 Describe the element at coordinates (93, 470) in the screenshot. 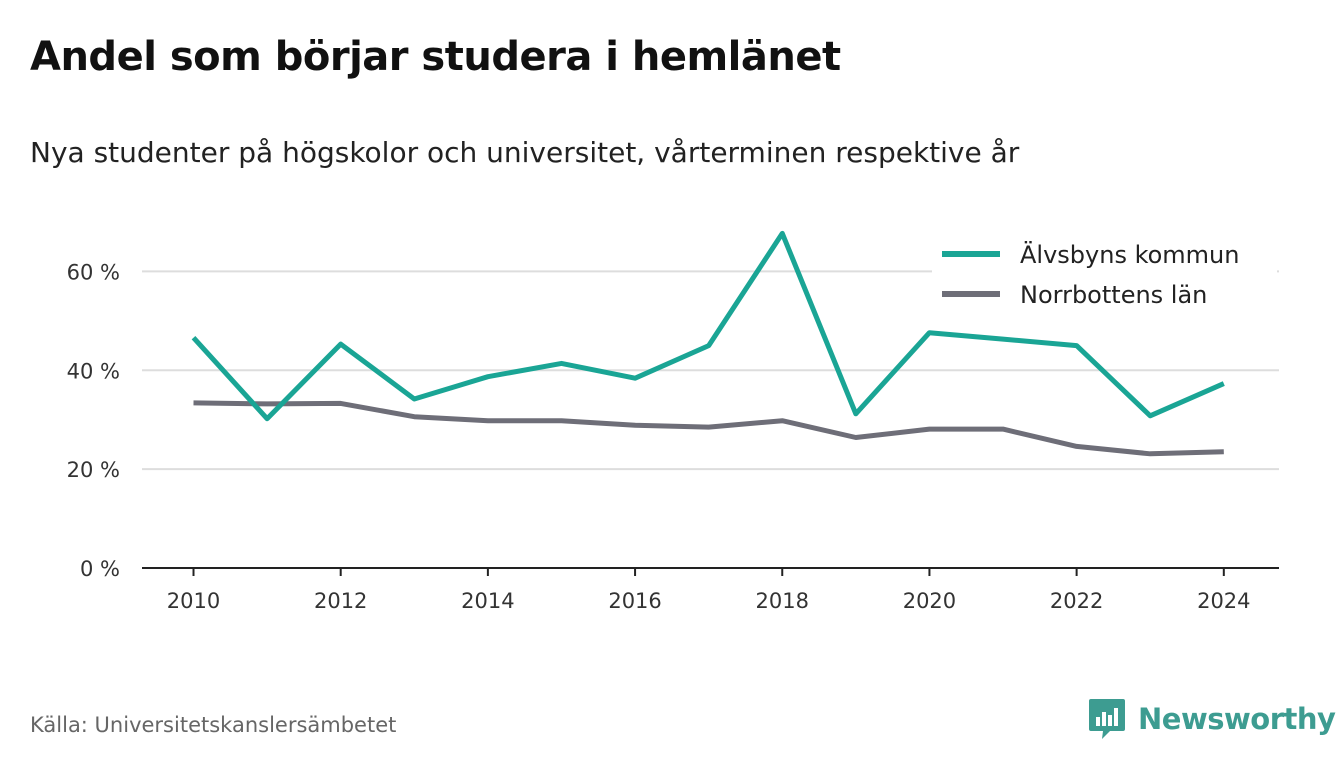

I see `y-tick-label: 20 %` at that location.